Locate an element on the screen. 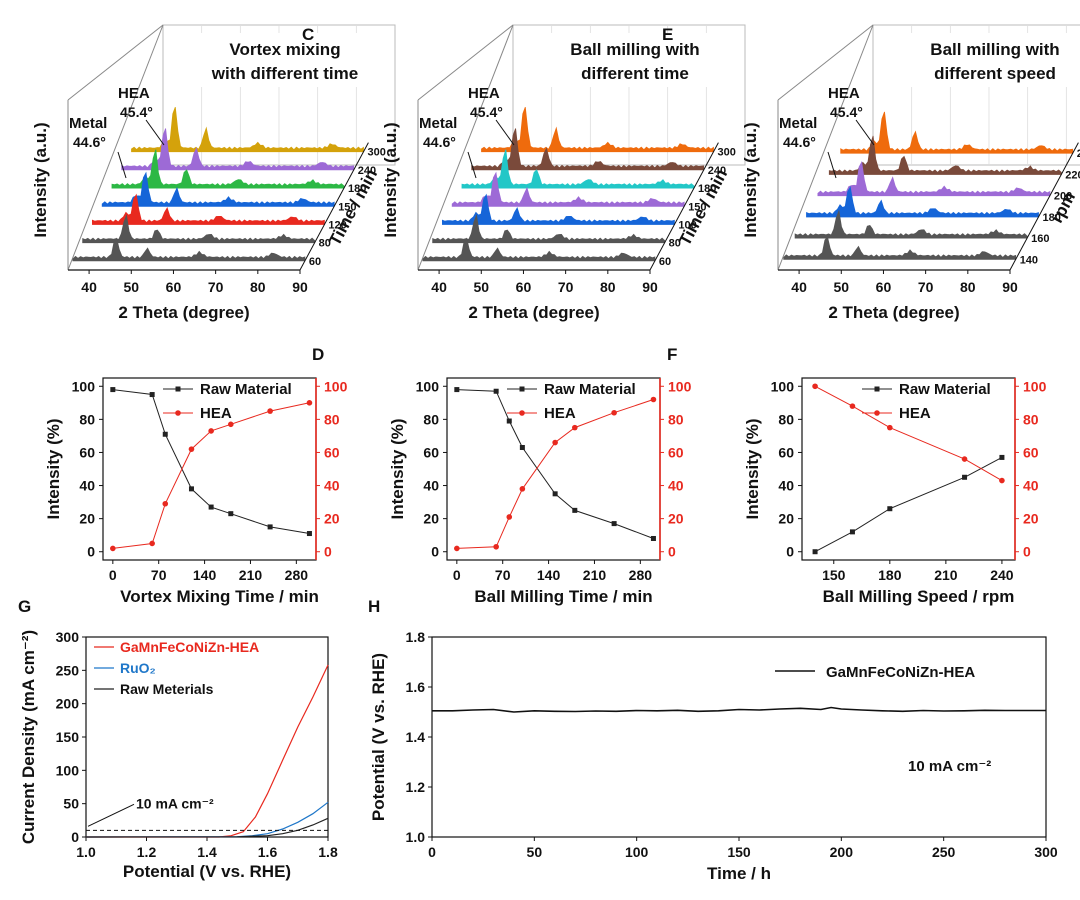  hea-value: 45.4° is located at coordinates (136, 112).